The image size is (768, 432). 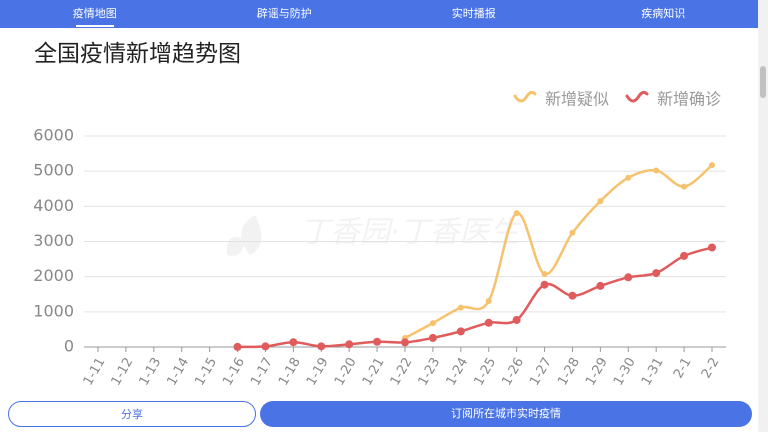 I want to click on x-tick-label: 1-18, so click(x=290, y=371).